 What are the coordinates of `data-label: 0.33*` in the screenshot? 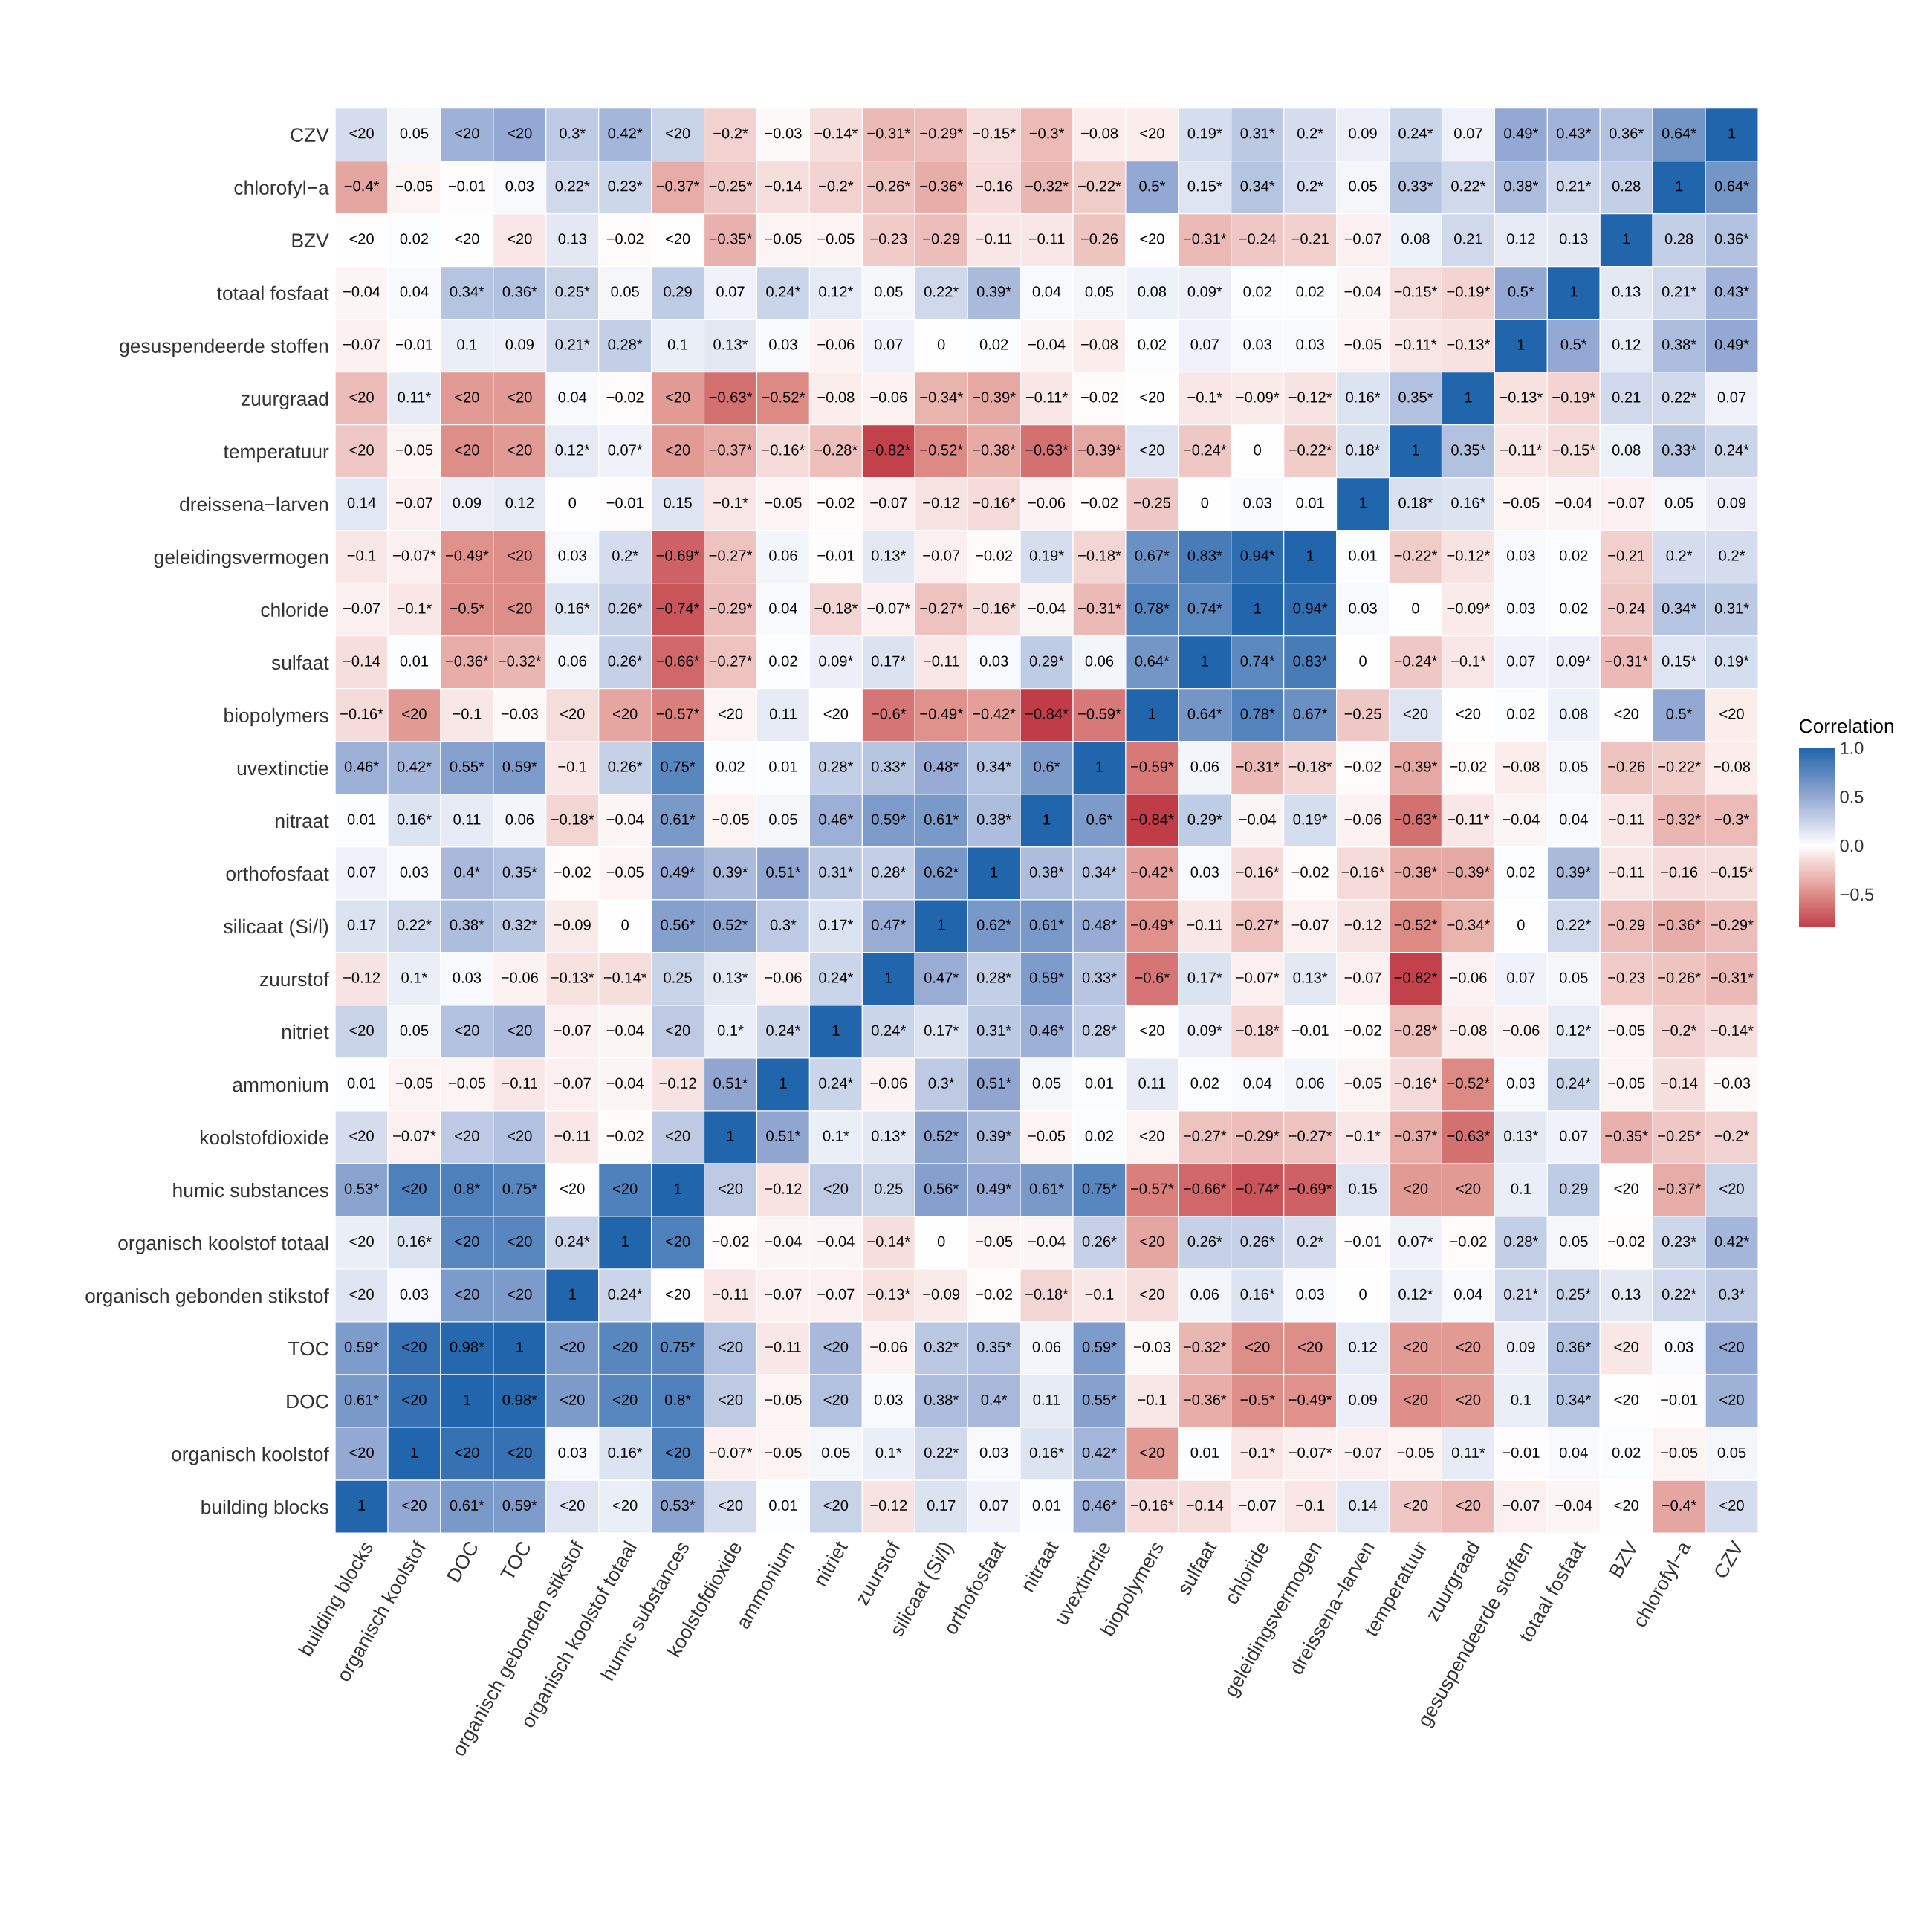 It's located at (1099, 977).